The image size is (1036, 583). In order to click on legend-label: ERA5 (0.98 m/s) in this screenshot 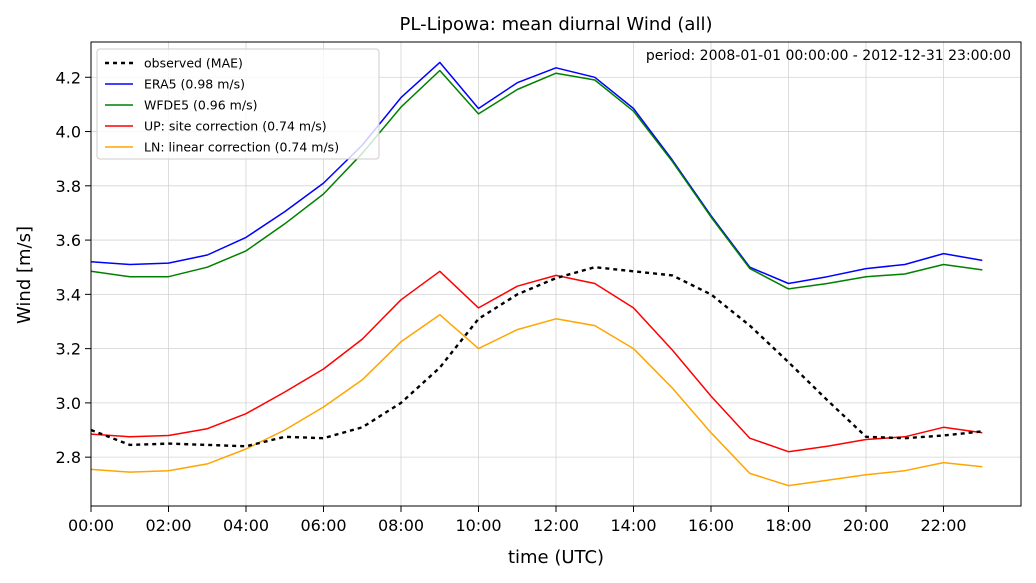, I will do `click(194, 84)`.